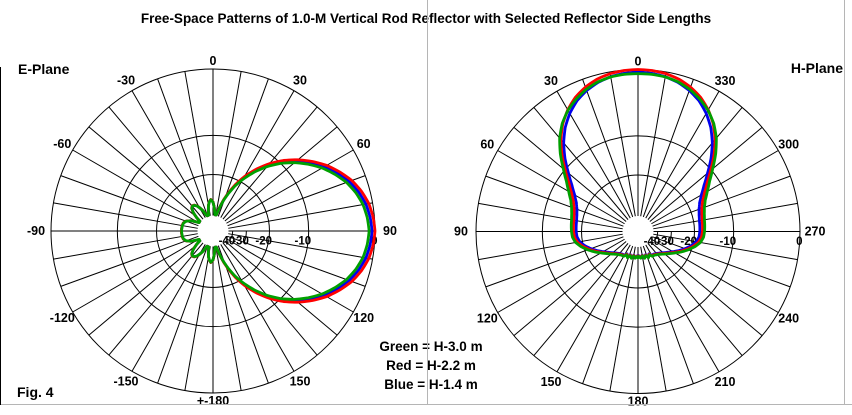 This screenshot has height=415, width=852. I want to click on angle-label--120: -120, so click(62, 318).